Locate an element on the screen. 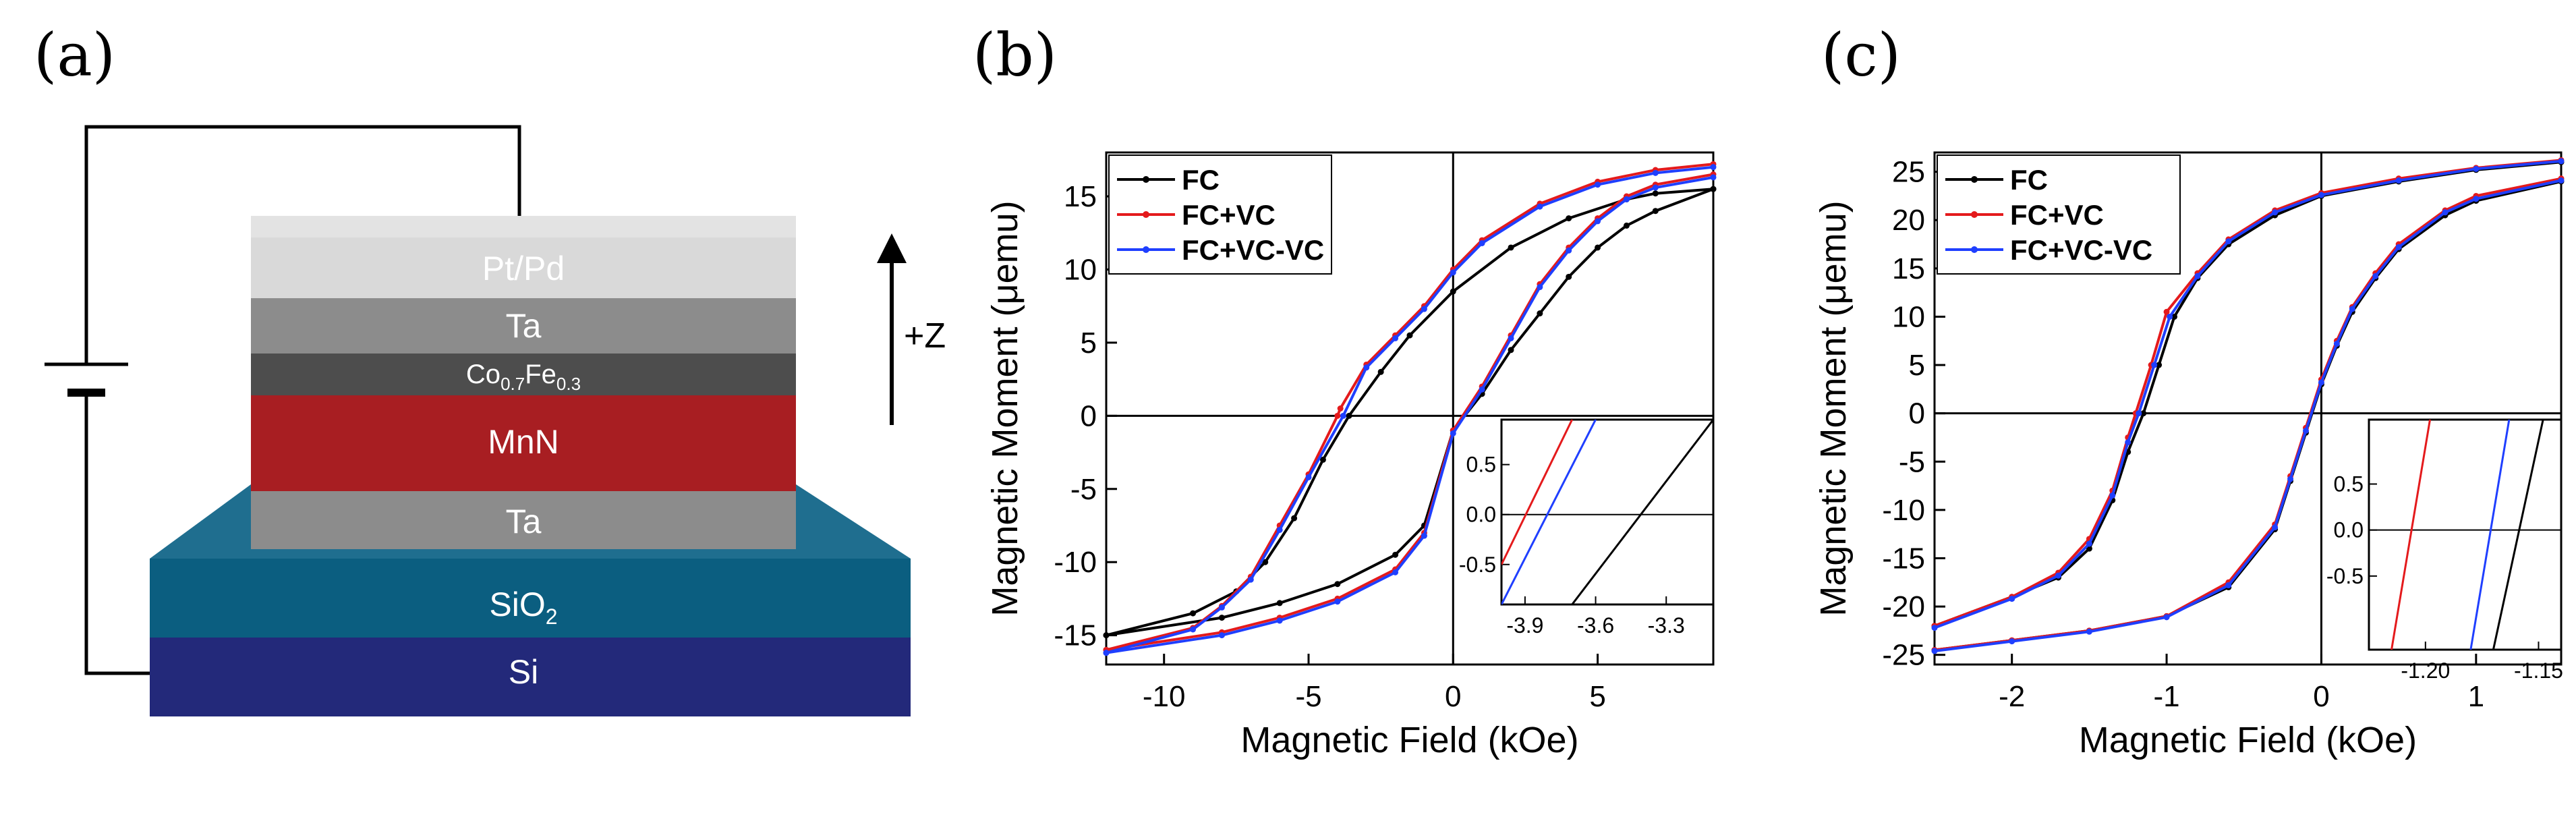  inset-frame is located at coordinates (2465, 534).